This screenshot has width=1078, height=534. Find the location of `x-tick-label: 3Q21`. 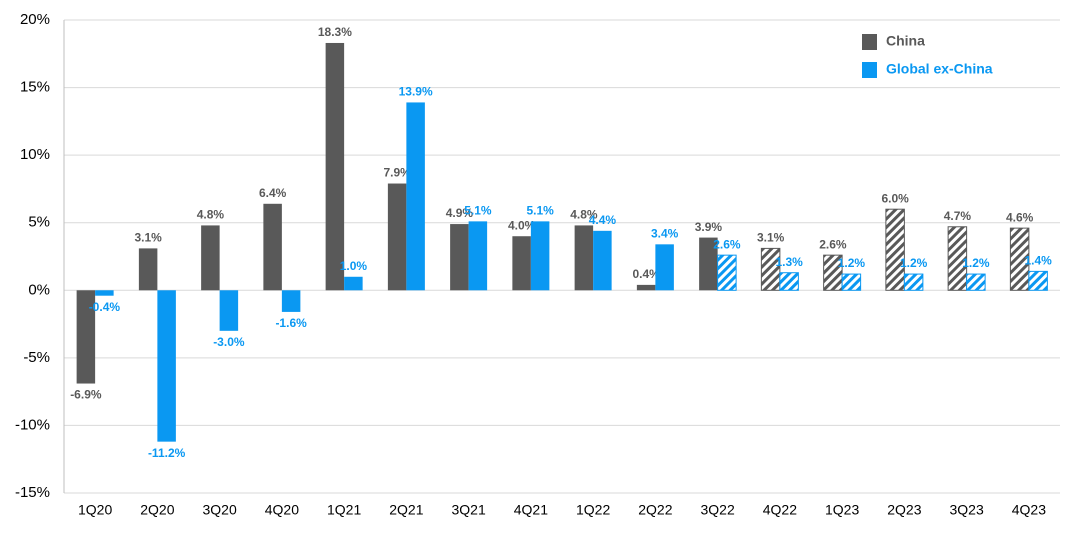

x-tick-label: 3Q21 is located at coordinates (469, 510).